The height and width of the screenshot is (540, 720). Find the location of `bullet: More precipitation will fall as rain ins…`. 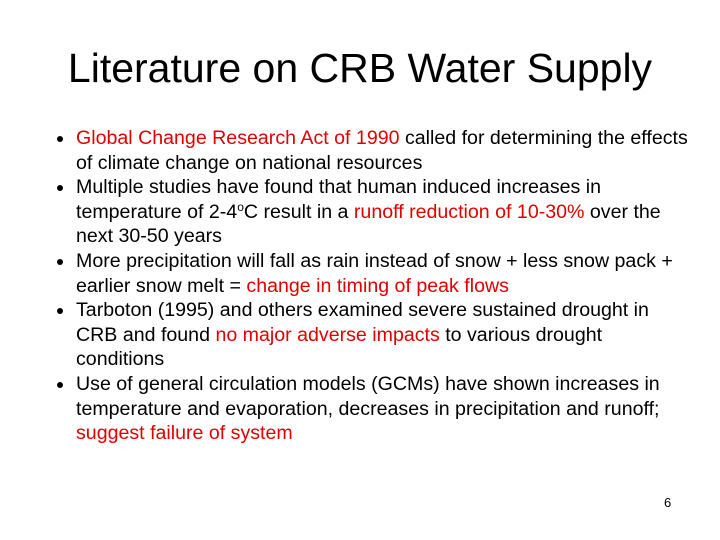

bullet: More precipitation will fall as rain ins… is located at coordinates (372, 273).